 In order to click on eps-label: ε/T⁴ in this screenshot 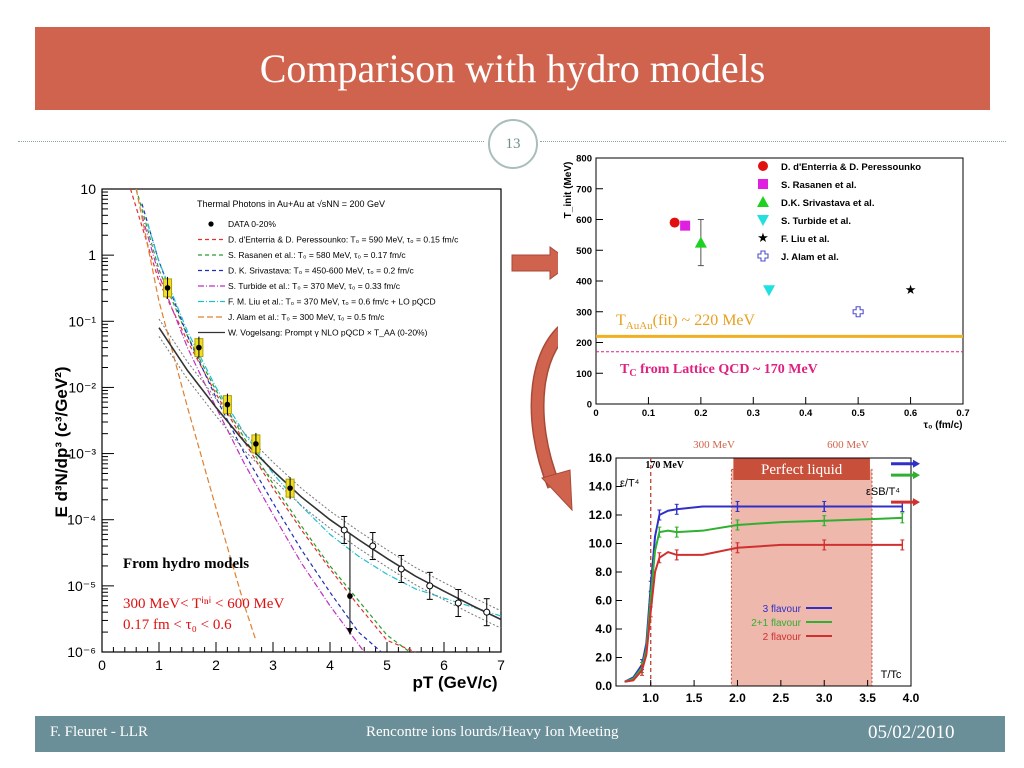, I will do `click(630, 484)`.